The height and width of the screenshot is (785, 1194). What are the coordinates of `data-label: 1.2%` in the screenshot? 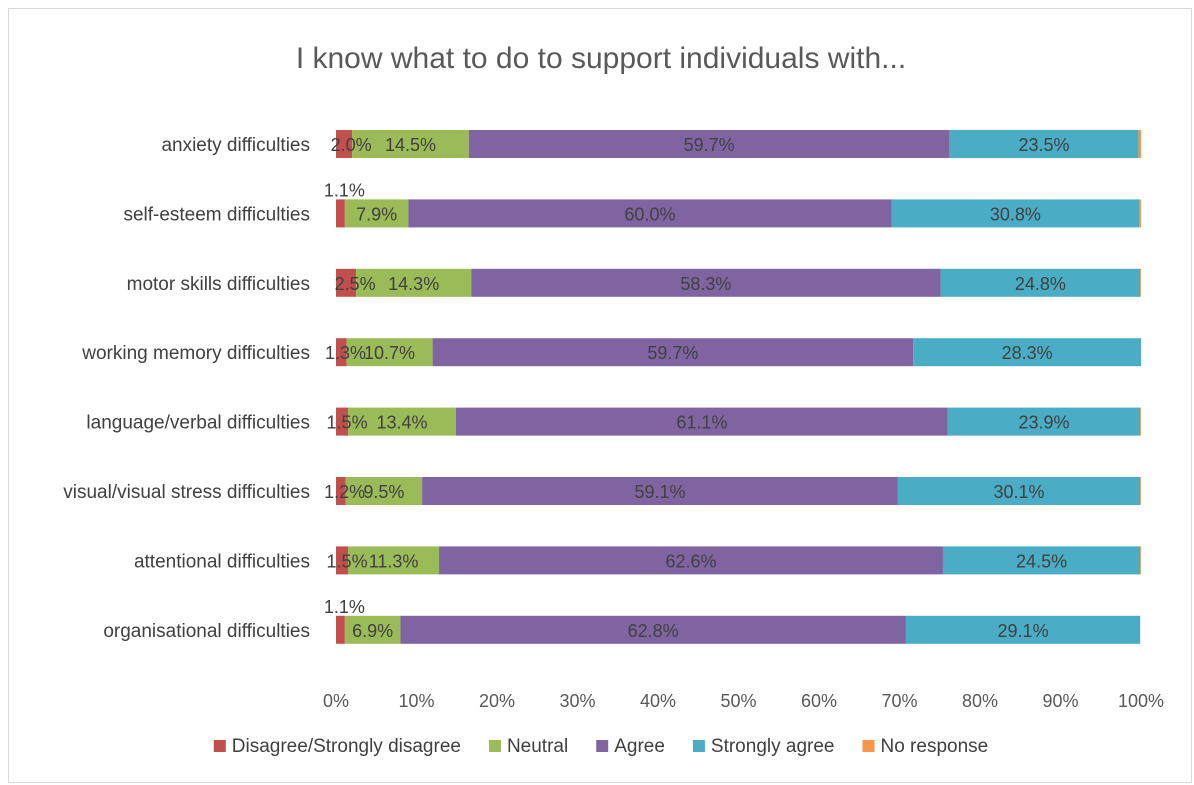 It's located at (344, 492).